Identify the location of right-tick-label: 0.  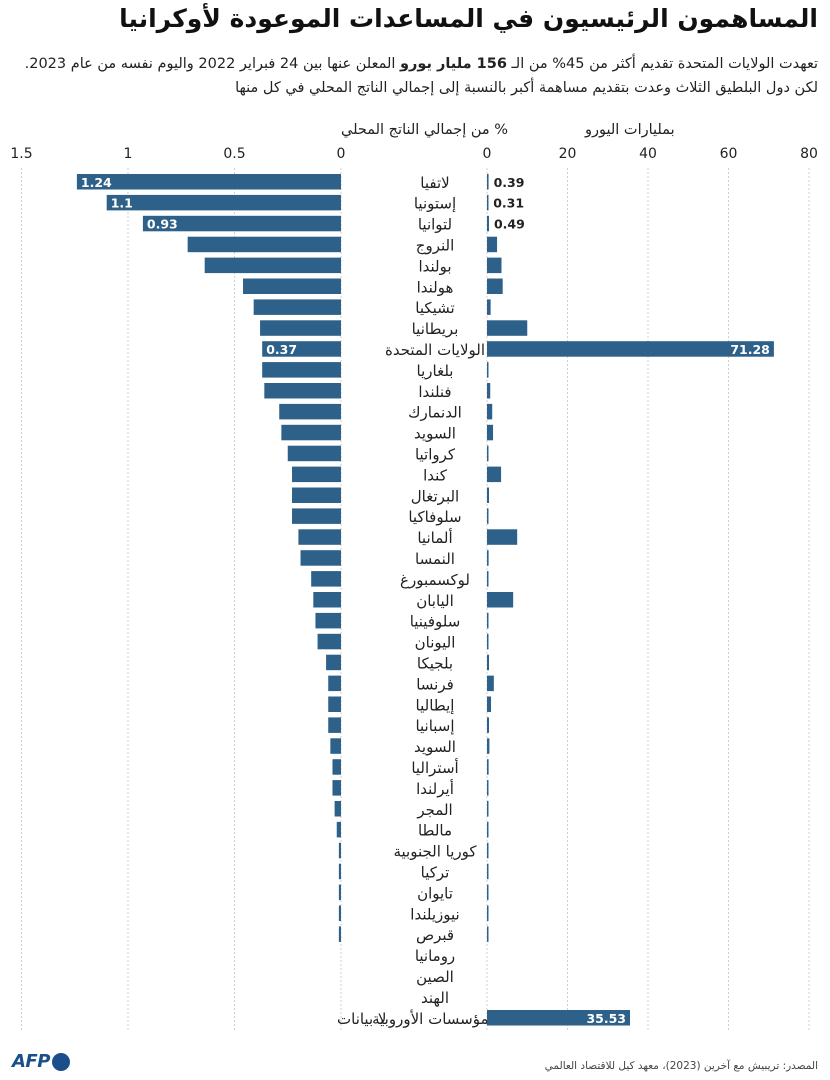
(487, 154).